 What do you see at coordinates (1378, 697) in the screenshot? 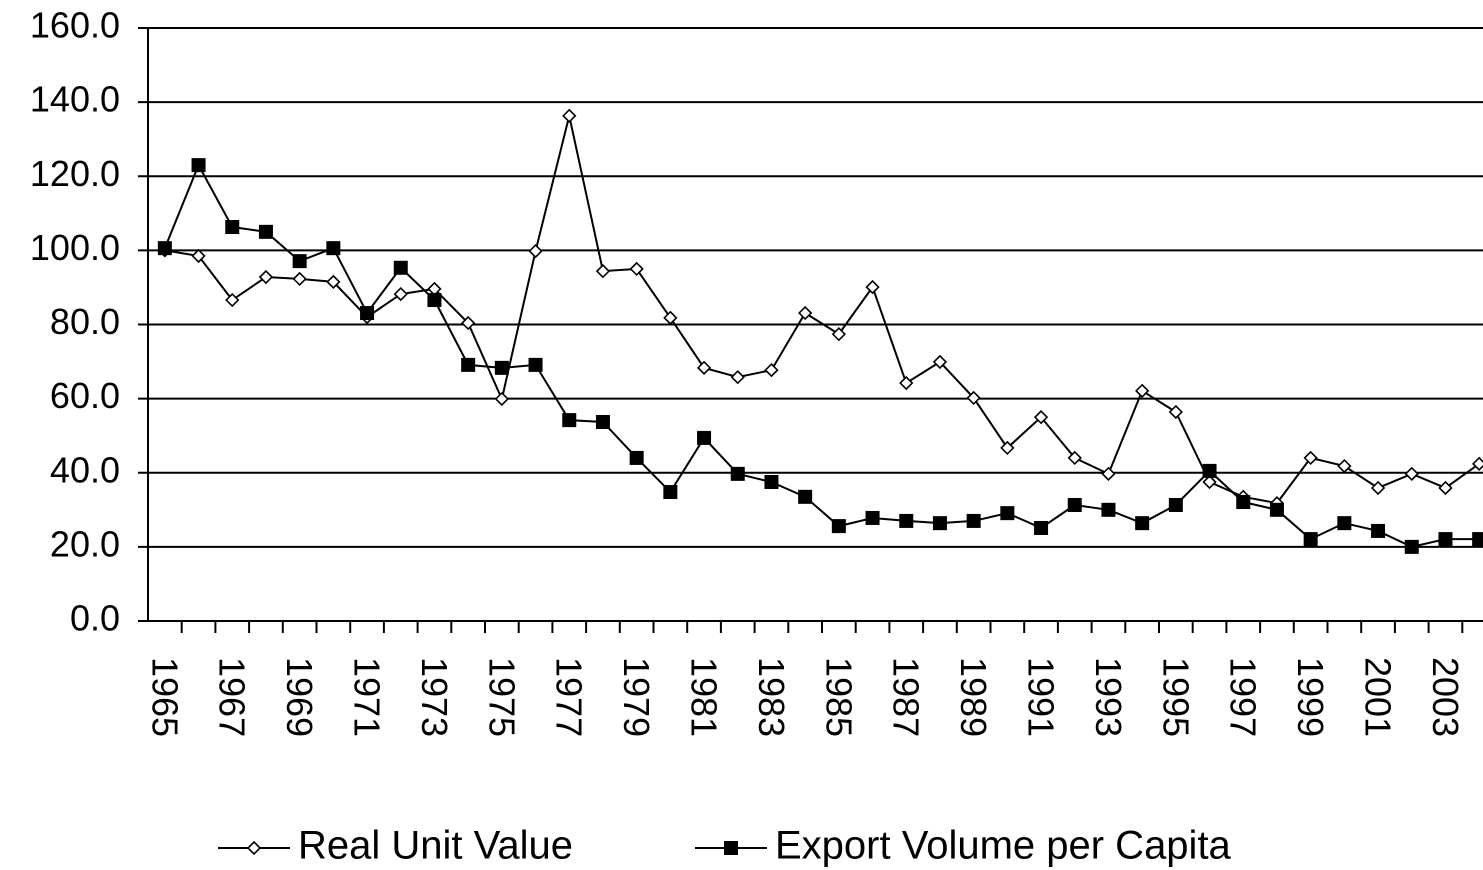
I see `x-tick-label: 2001` at bounding box center [1378, 697].